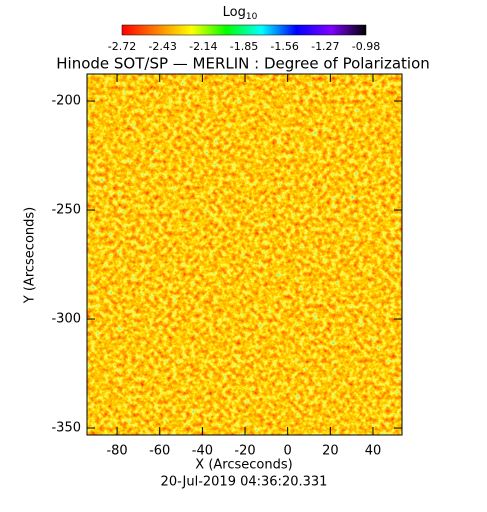 This screenshot has width=487, height=512. What do you see at coordinates (366, 46) in the screenshot?
I see `colorbar-tick-label: -0.98` at bounding box center [366, 46].